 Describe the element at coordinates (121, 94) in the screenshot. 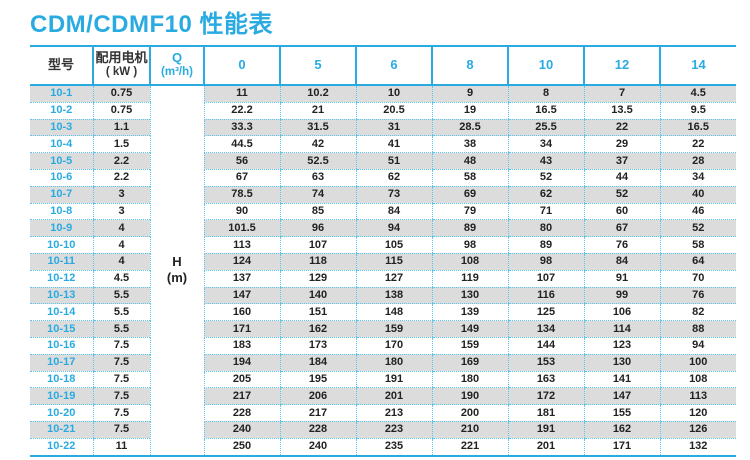

I see `motor-kw-cell: 0.75` at that location.